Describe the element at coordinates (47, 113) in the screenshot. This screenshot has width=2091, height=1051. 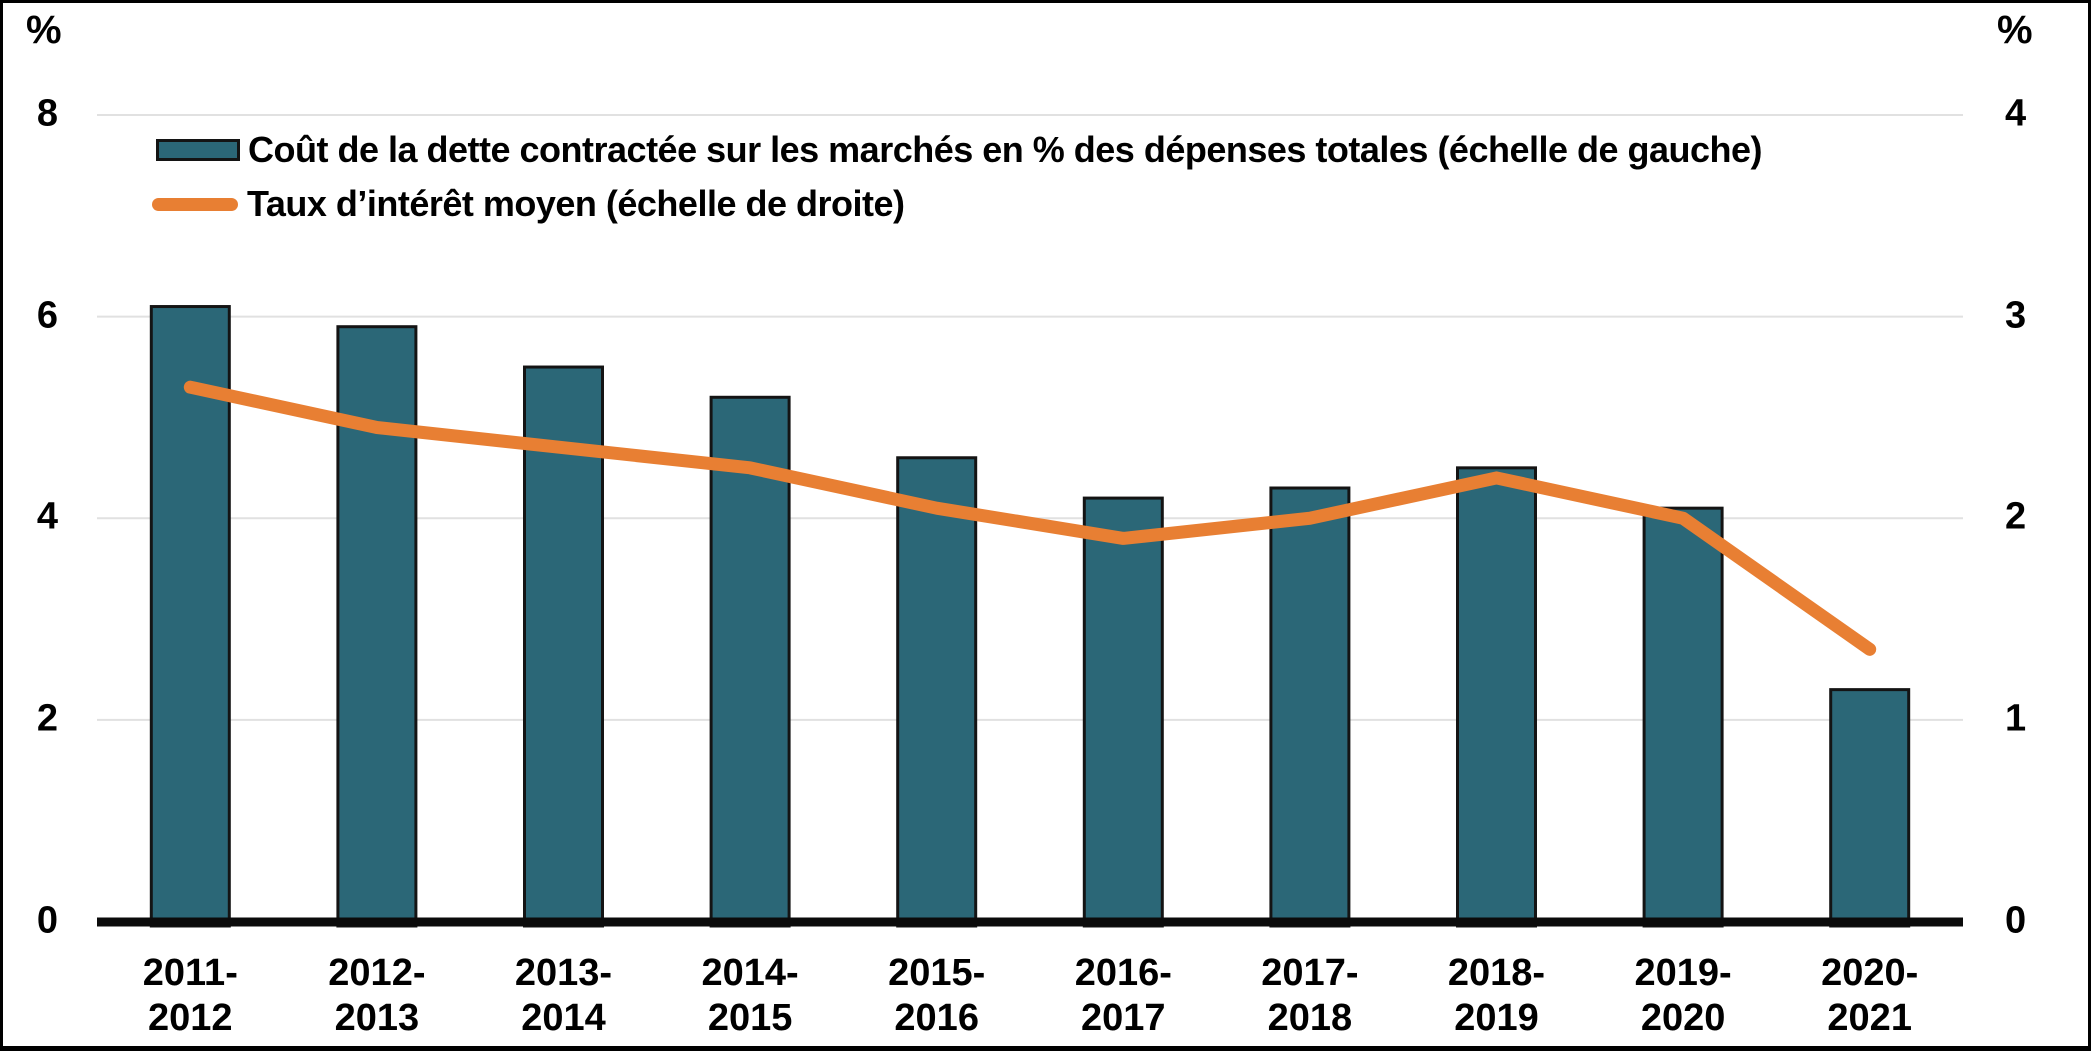
I see `left-axis-tick-label: 8` at that location.